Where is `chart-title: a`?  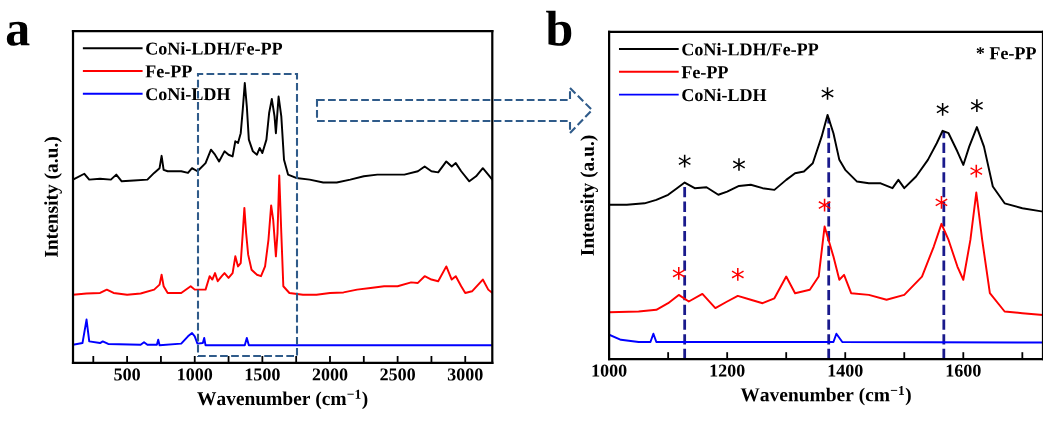
chart-title: a is located at coordinates (18, 33).